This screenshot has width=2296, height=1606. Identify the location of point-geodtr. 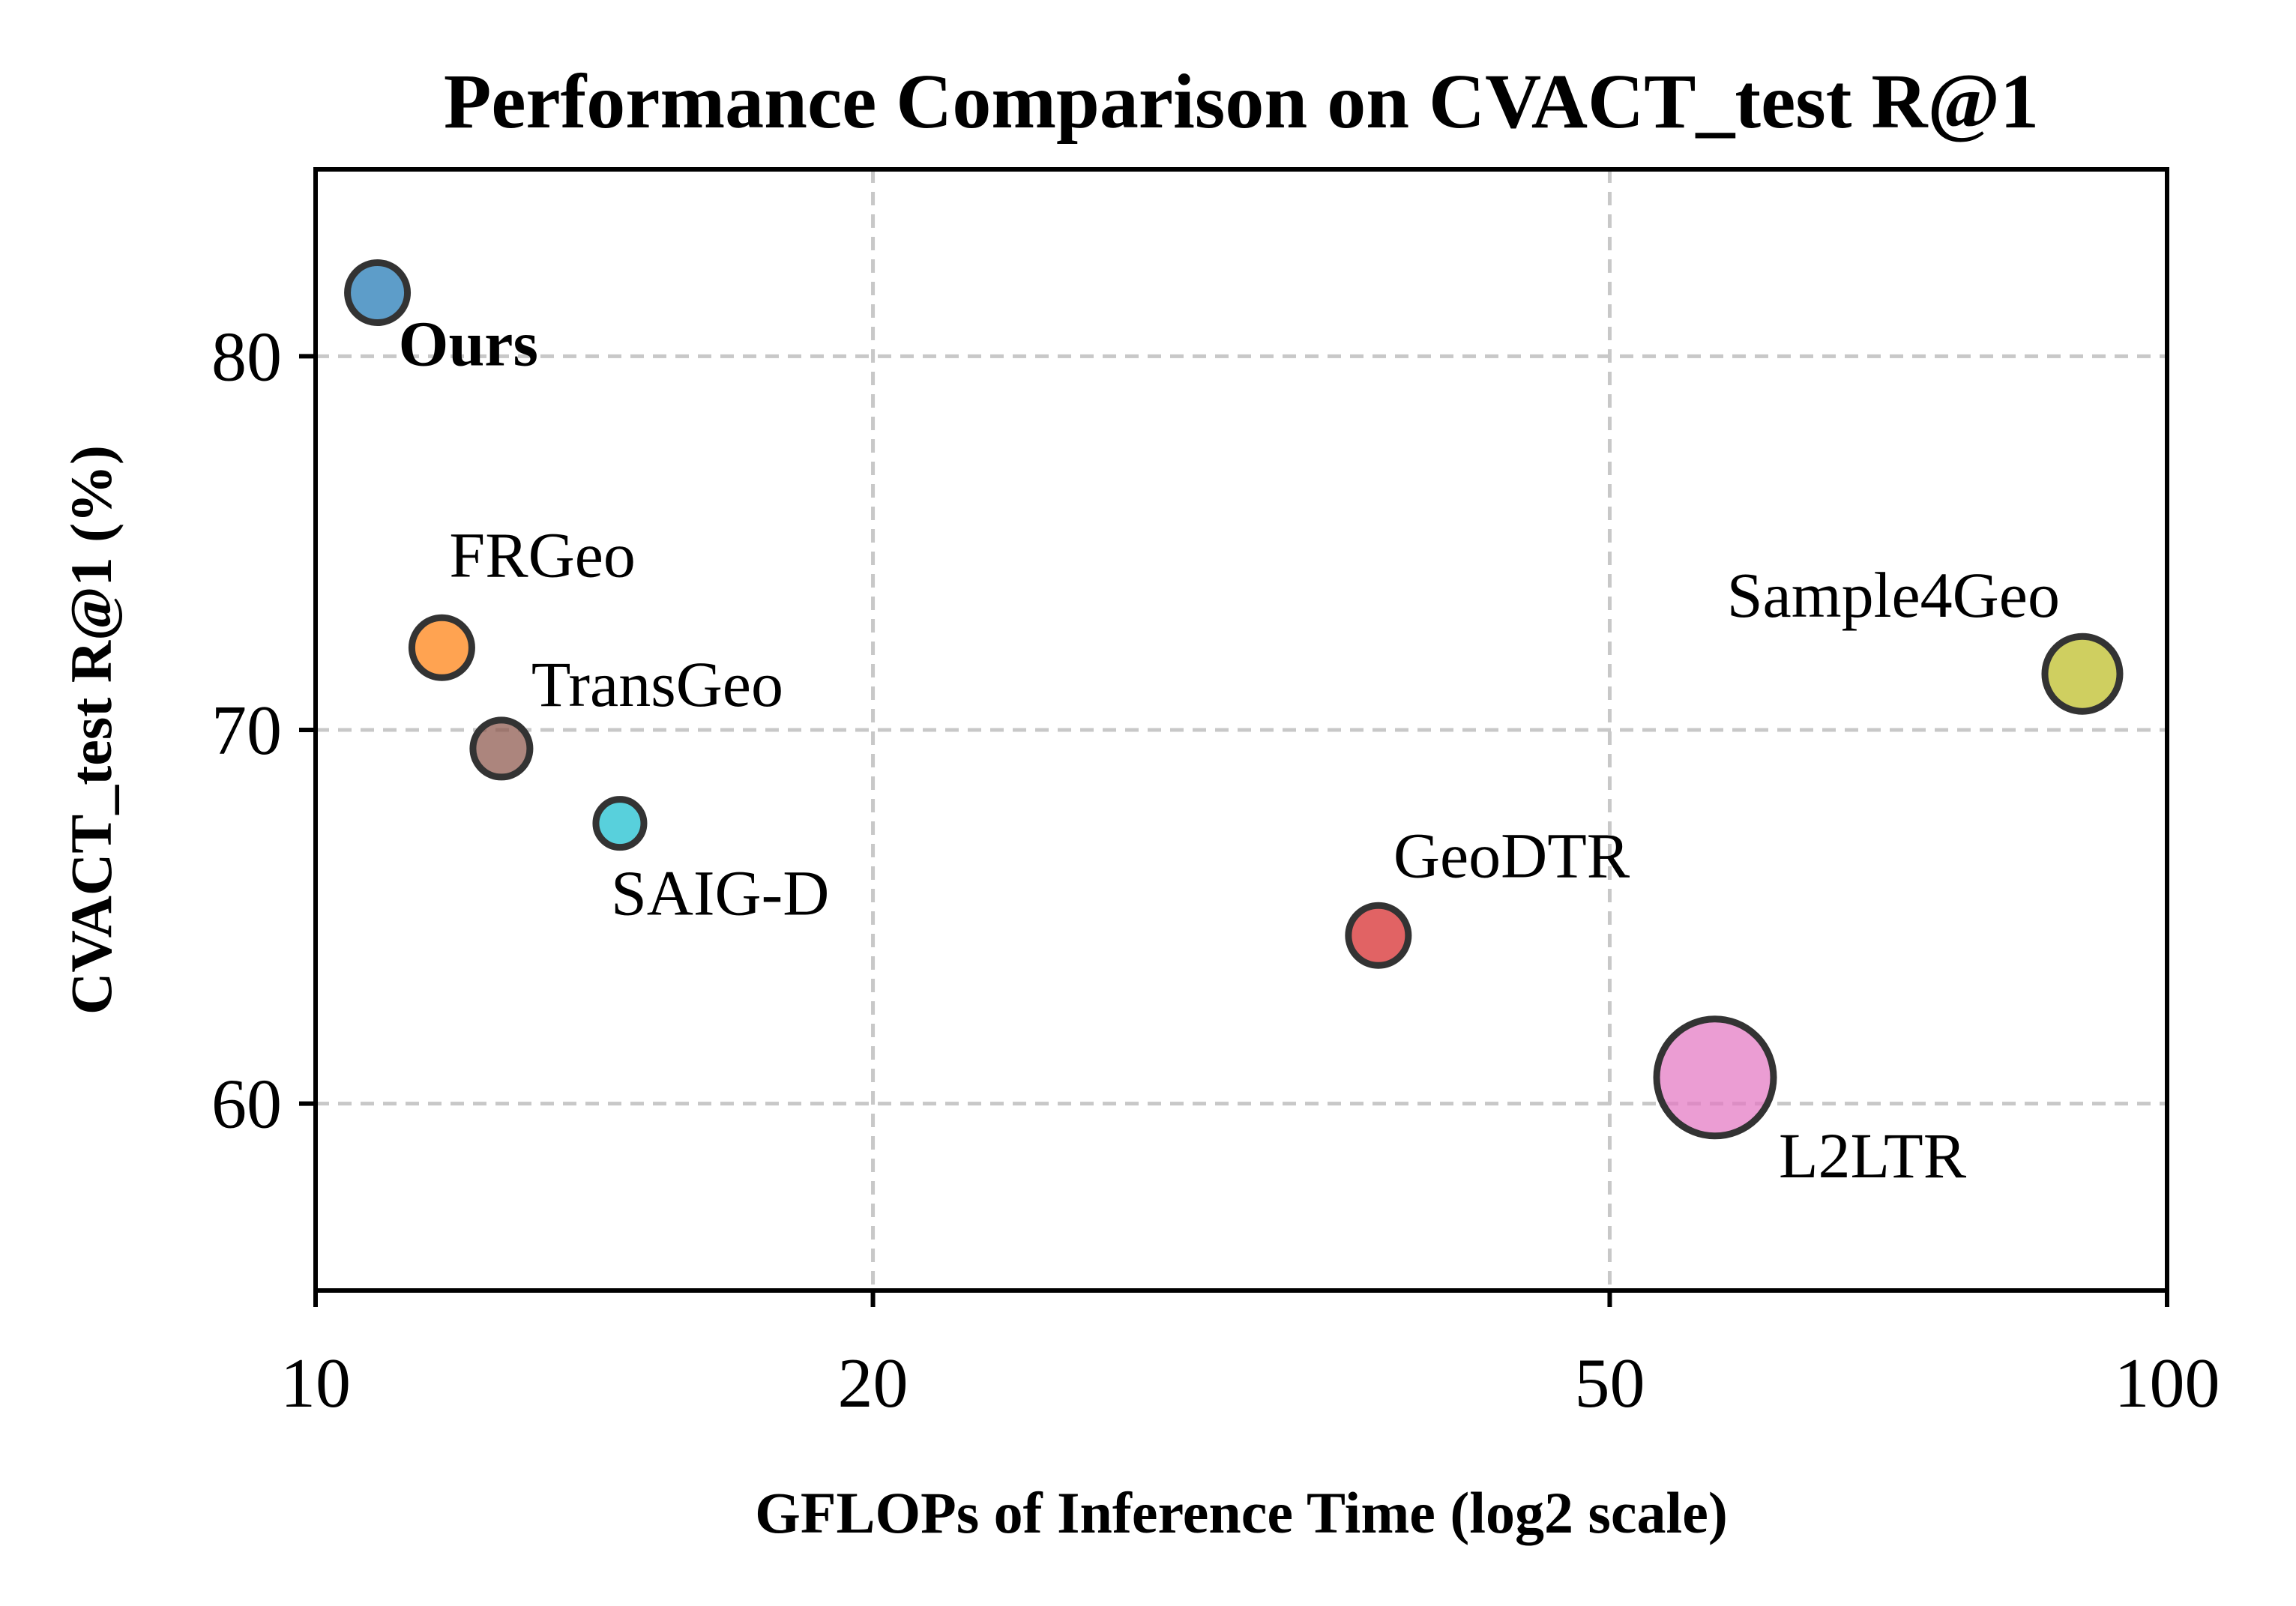
(1378, 935).